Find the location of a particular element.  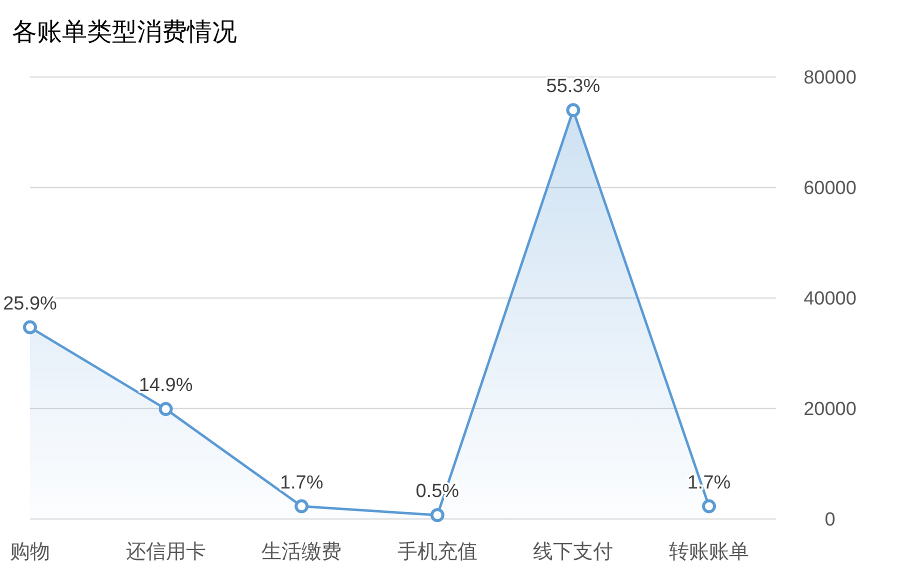

x-tick-label: 手机充值 is located at coordinates (437, 552).